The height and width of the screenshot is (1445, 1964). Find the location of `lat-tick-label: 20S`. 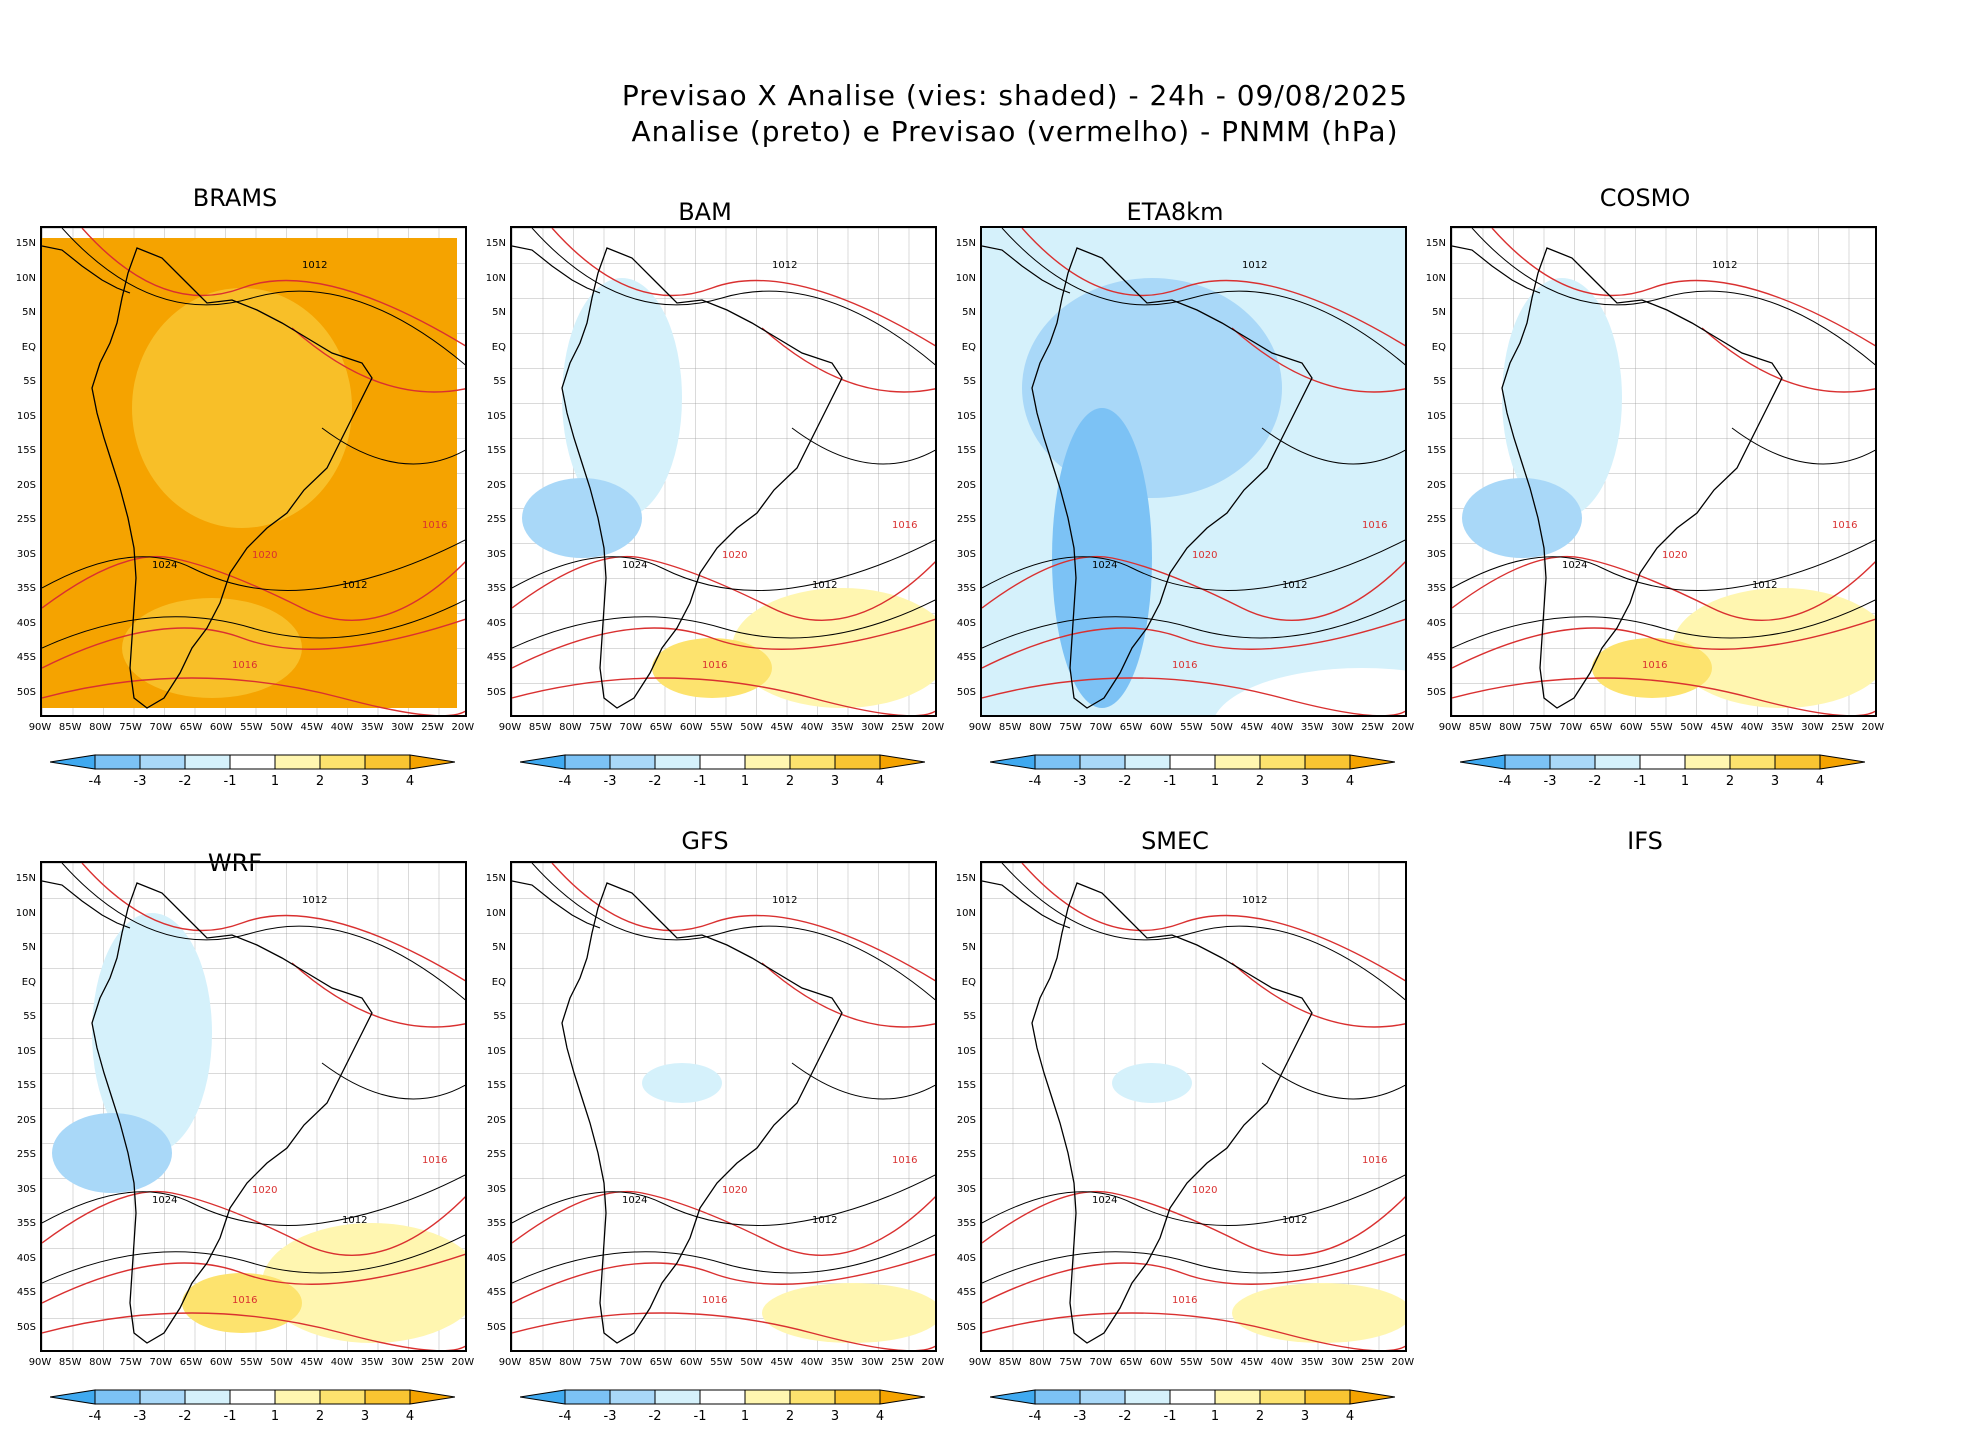

lat-tick-label: 20S is located at coordinates (1436, 485).